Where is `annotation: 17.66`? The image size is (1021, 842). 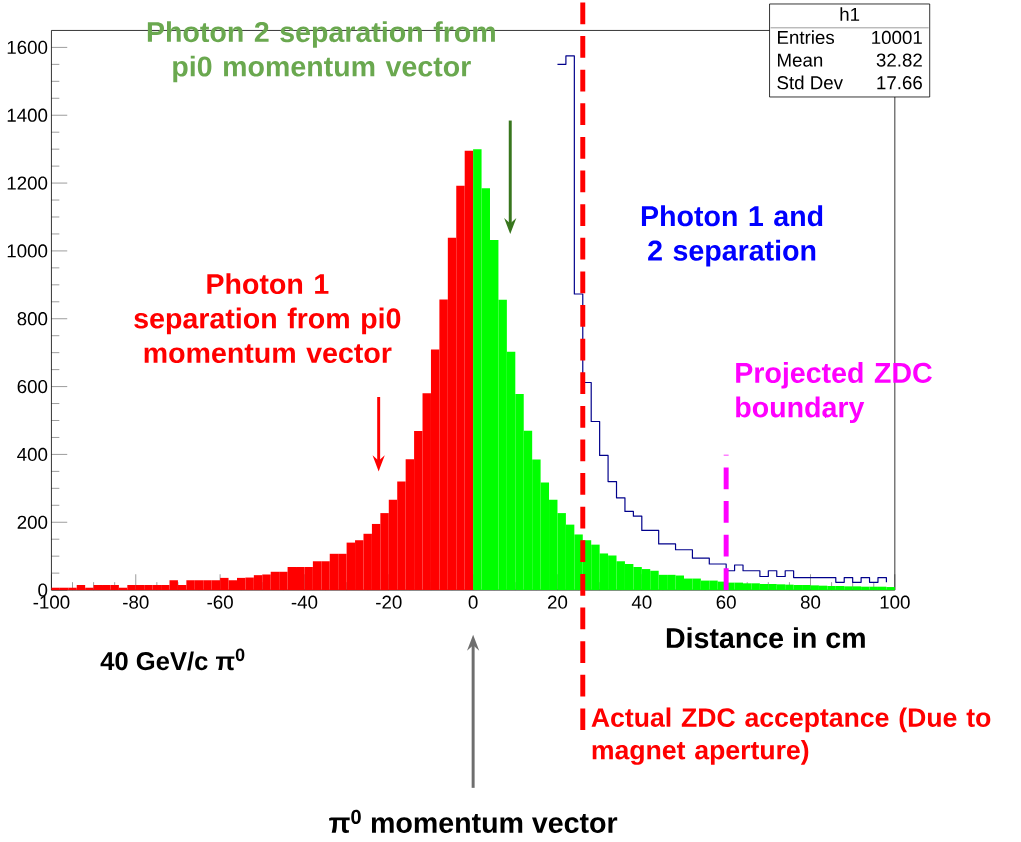
annotation: 17.66 is located at coordinates (899, 83).